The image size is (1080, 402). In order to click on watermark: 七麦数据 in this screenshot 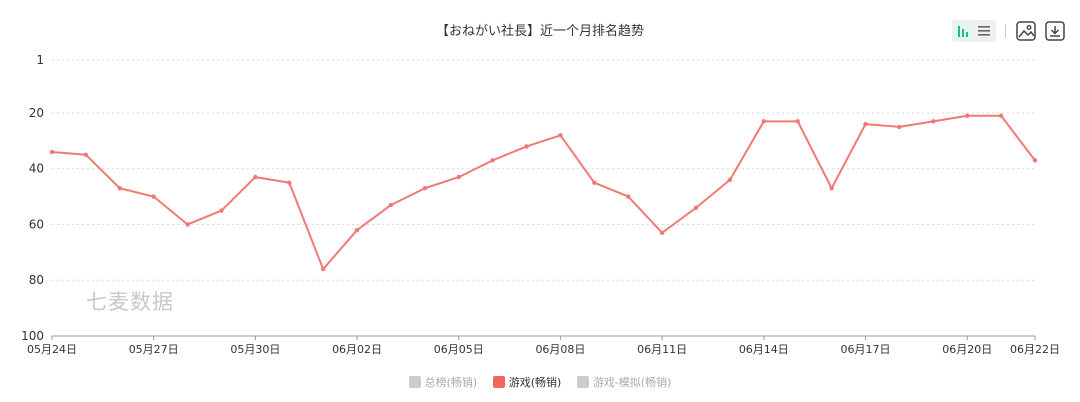, I will do `click(130, 302)`.